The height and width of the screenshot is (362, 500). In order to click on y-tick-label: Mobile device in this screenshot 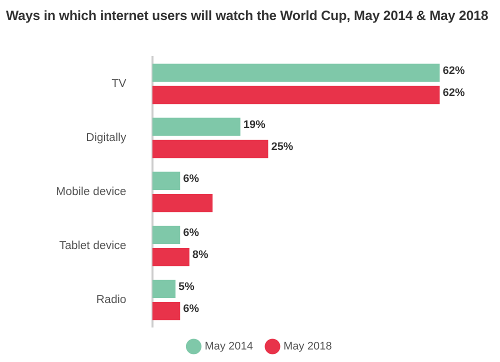, I will do `click(91, 192)`.